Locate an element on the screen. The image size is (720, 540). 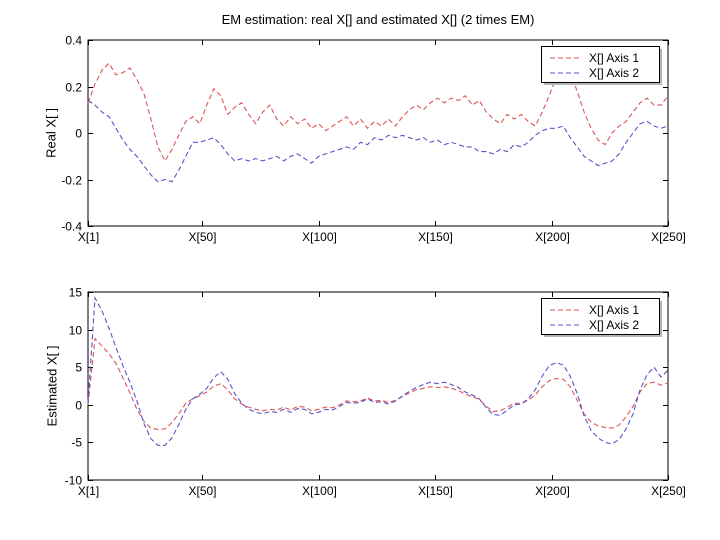
y-tick-label: 5 is located at coordinates (78, 368).